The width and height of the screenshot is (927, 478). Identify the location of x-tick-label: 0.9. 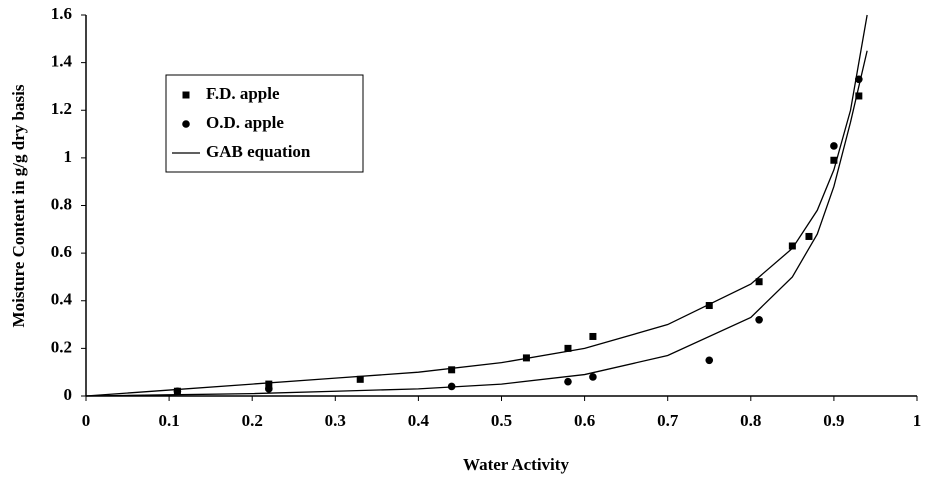
(833, 420).